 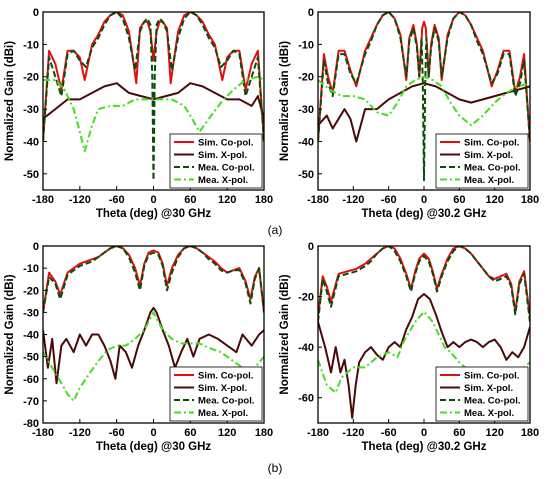 What do you see at coordinates (275, 230) in the screenshot?
I see `row-label-a: (a)` at bounding box center [275, 230].